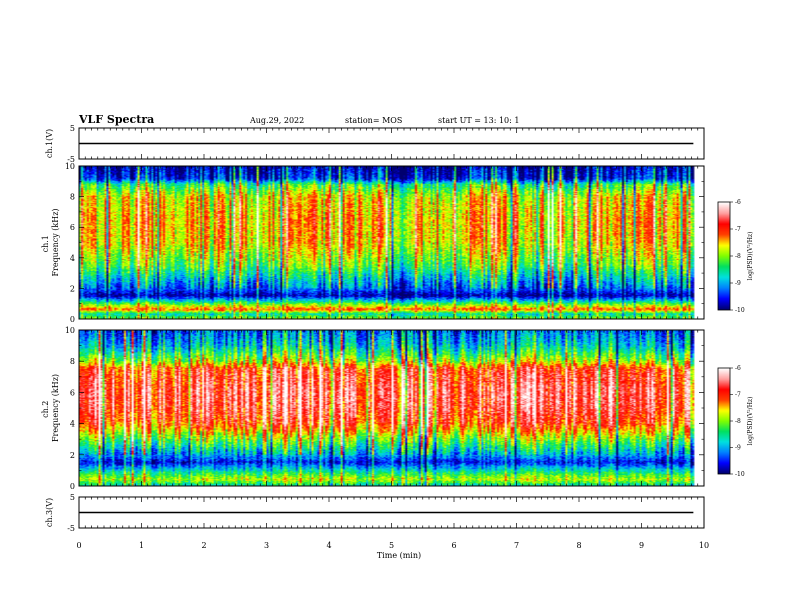 This screenshot has height=612, width=792. I want to click on ch2-colorbar-label: log(PSD)(V²/Hz), so click(750, 421).